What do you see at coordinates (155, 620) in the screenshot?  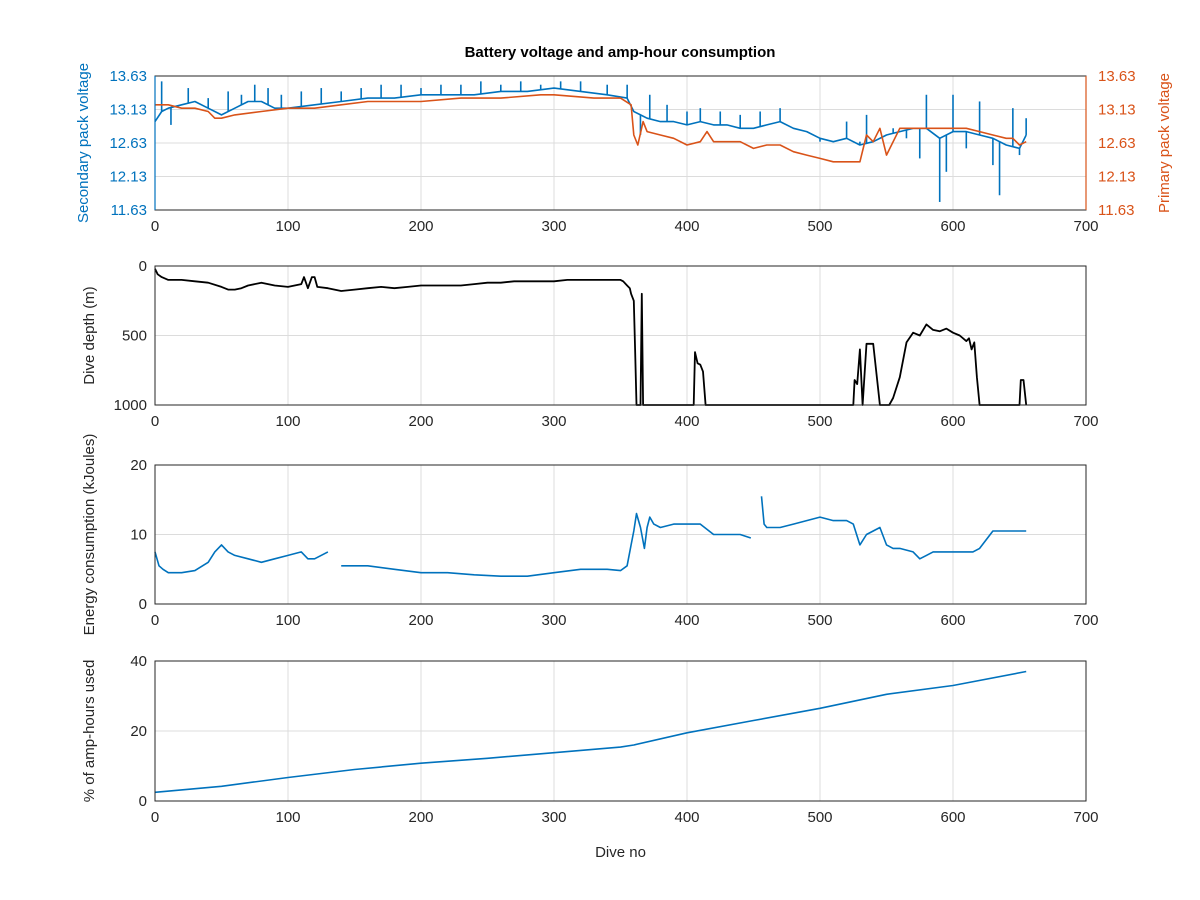 I see `energy-x-tick-label: 0` at bounding box center [155, 620].